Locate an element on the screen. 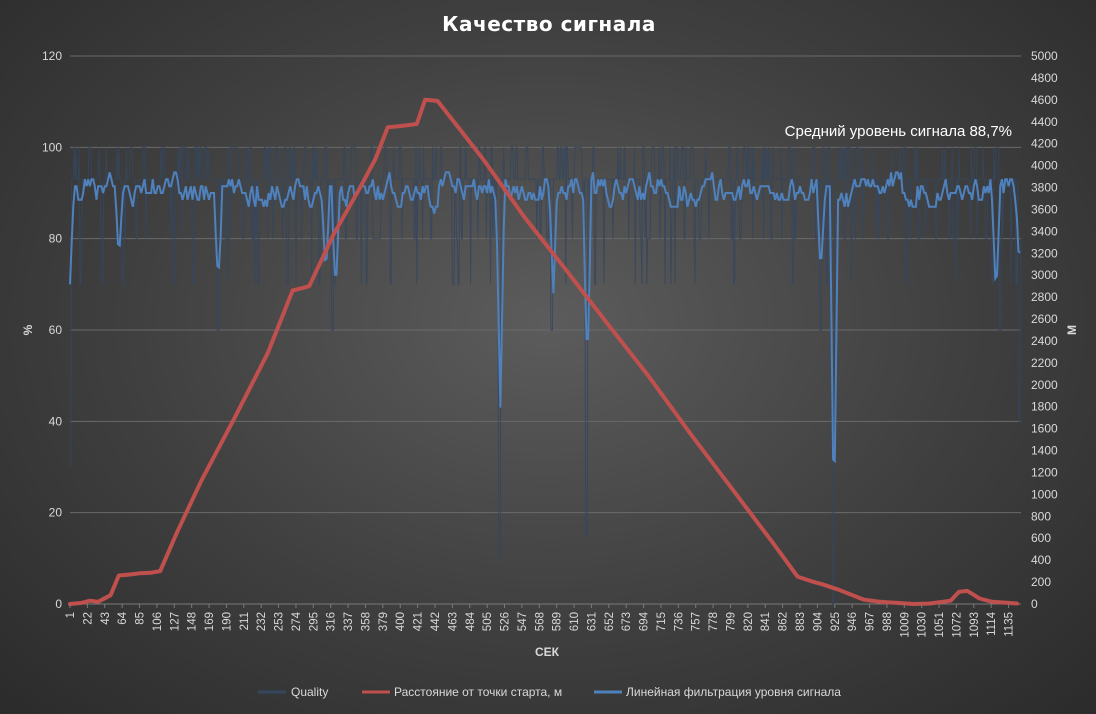 Image resolution: width=1096 pixels, height=714 pixels. x-tick-label: 64 is located at coordinates (123, 617).